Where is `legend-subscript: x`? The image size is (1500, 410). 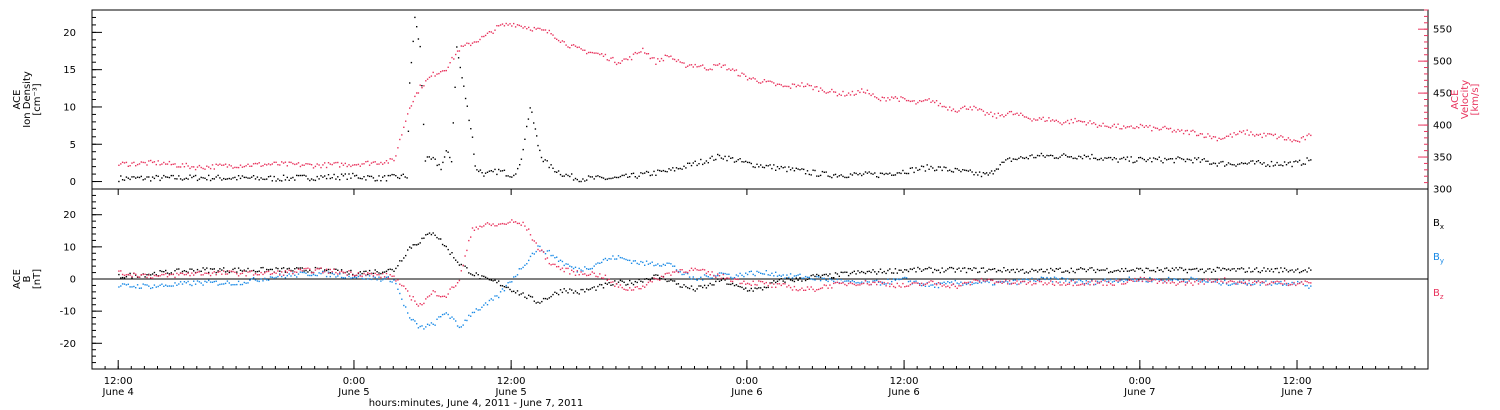
legend-subscript: x is located at coordinates (1442, 227).